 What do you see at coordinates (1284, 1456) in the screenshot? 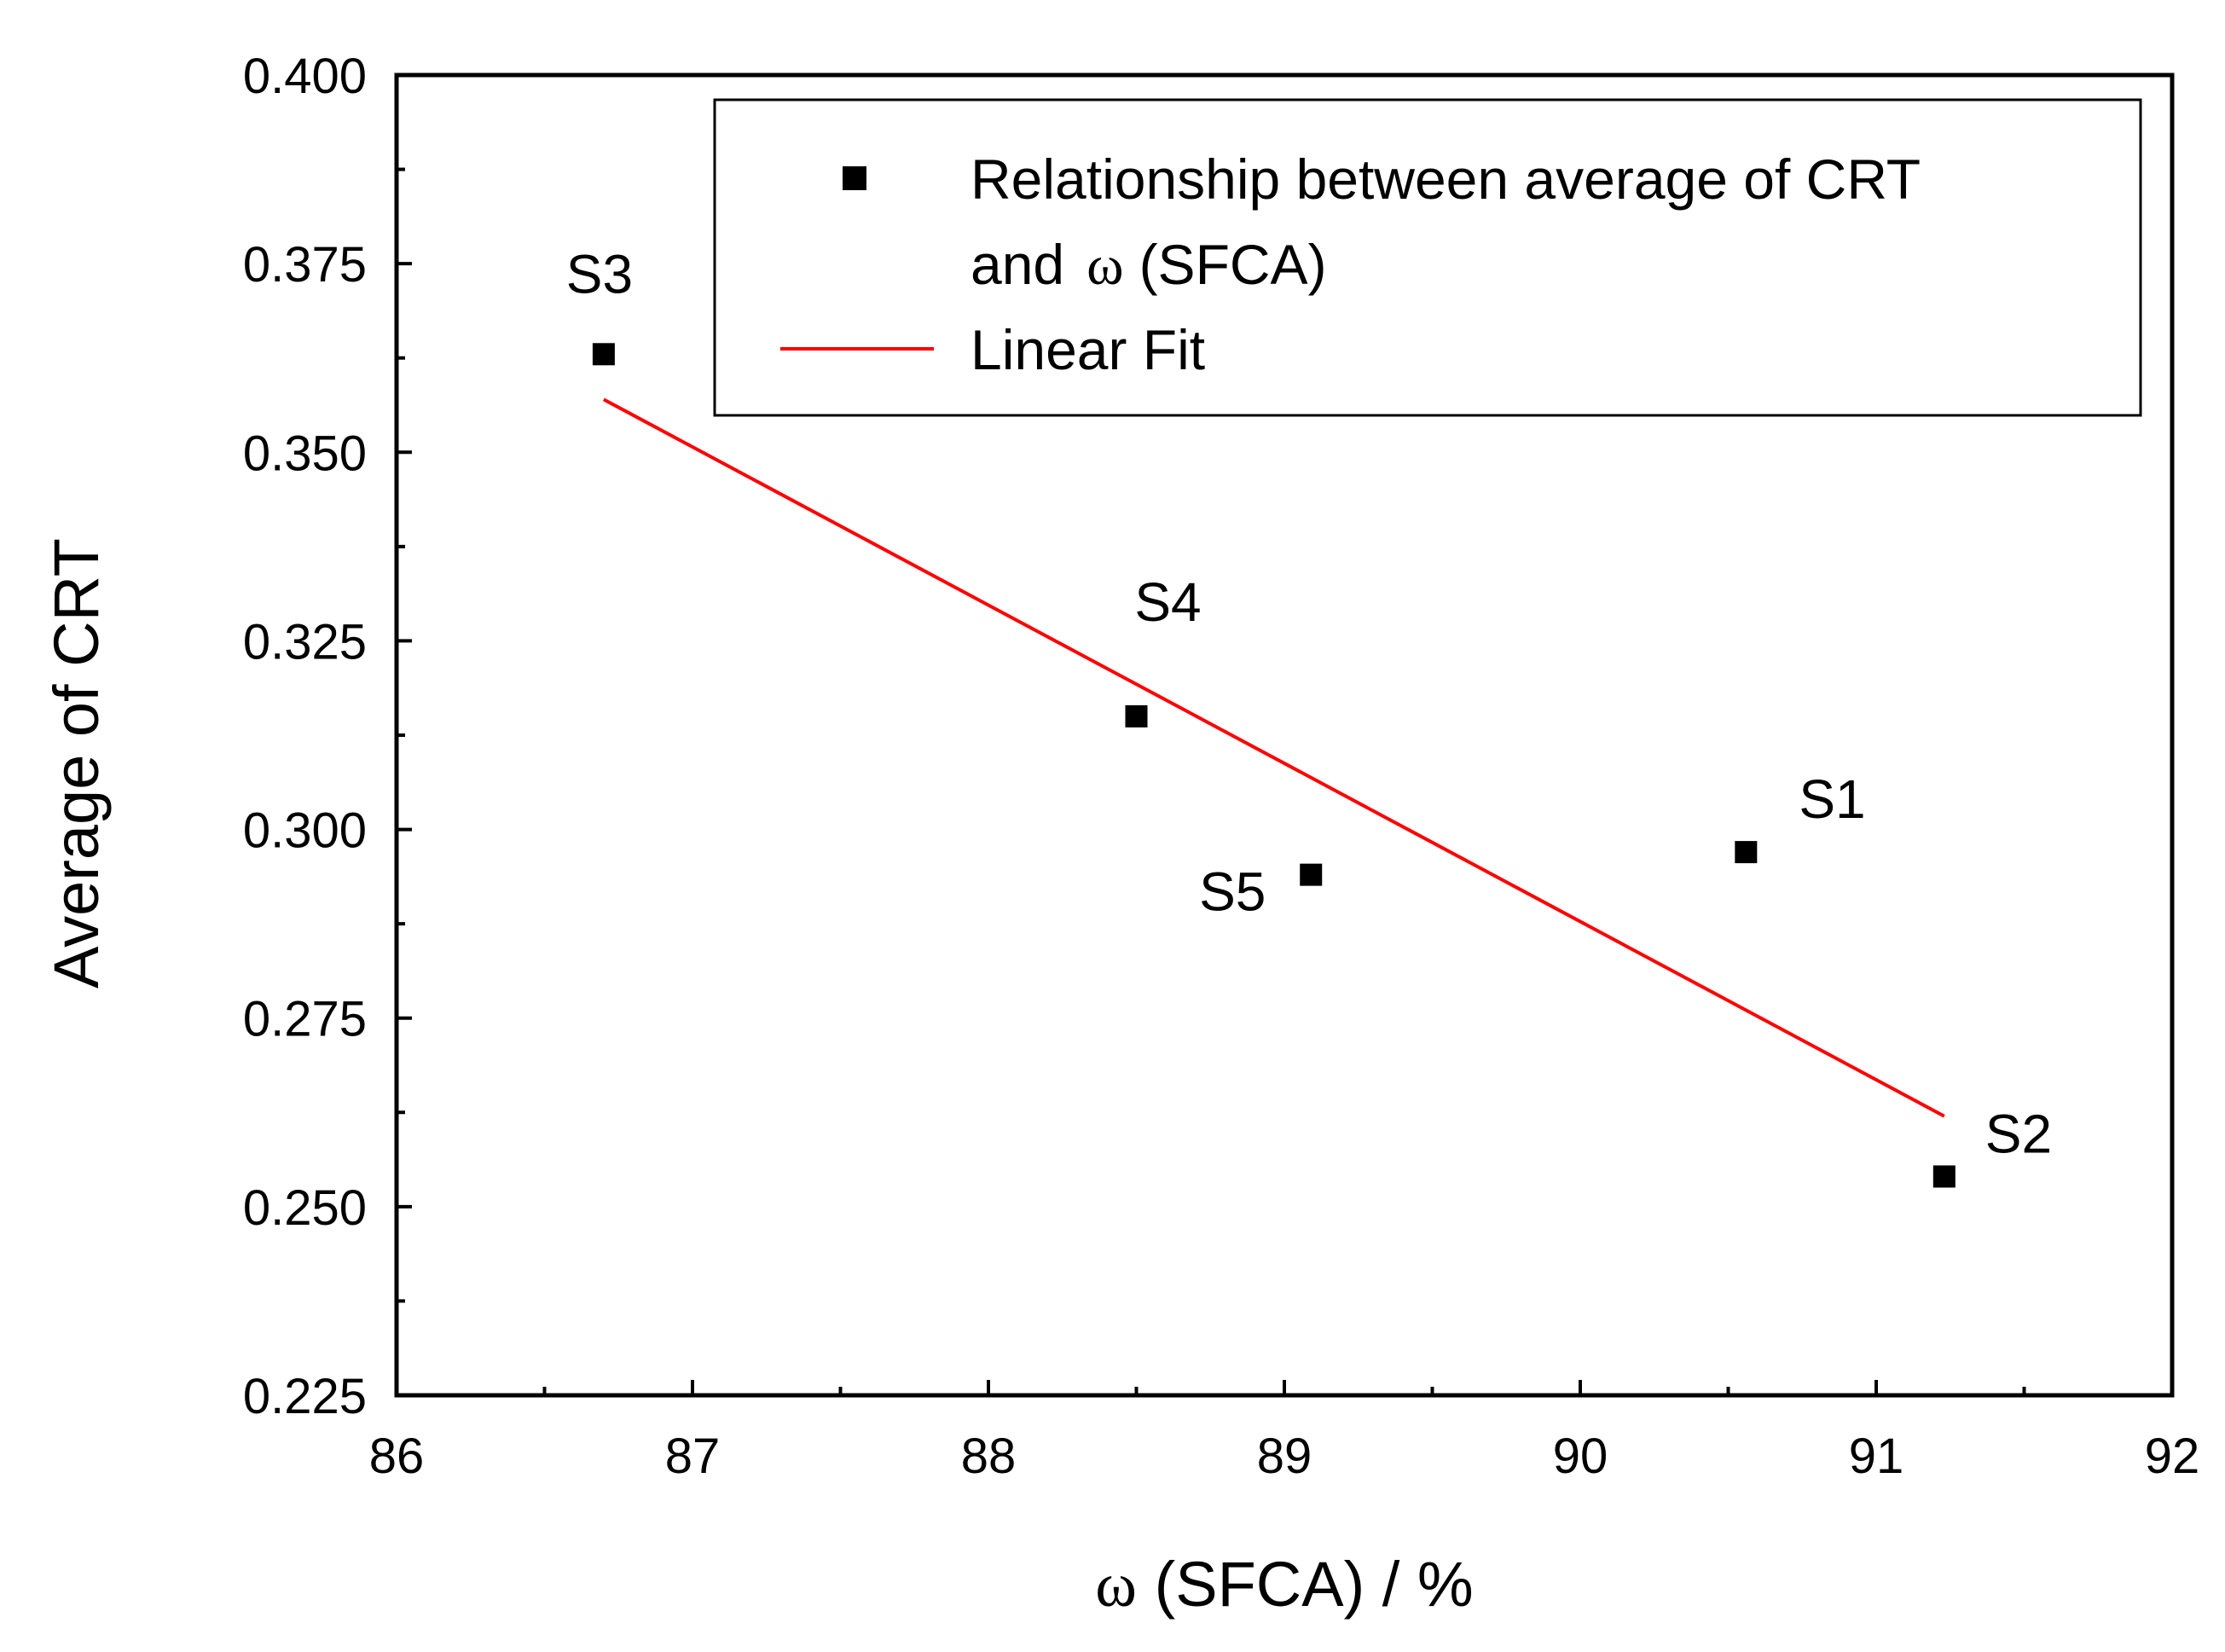
I see `x-tick-label: 89` at bounding box center [1284, 1456].